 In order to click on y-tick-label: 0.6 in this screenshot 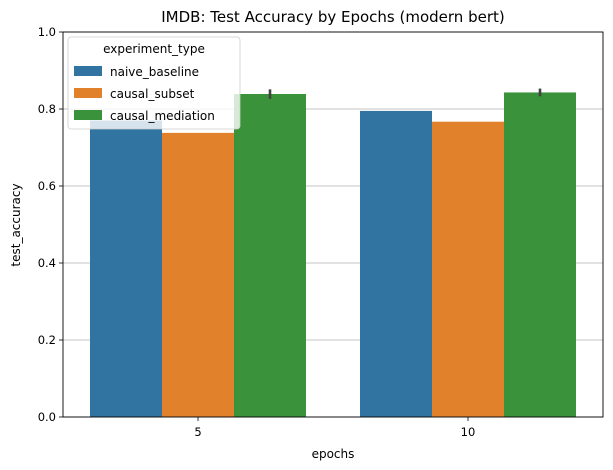, I will do `click(47, 186)`.